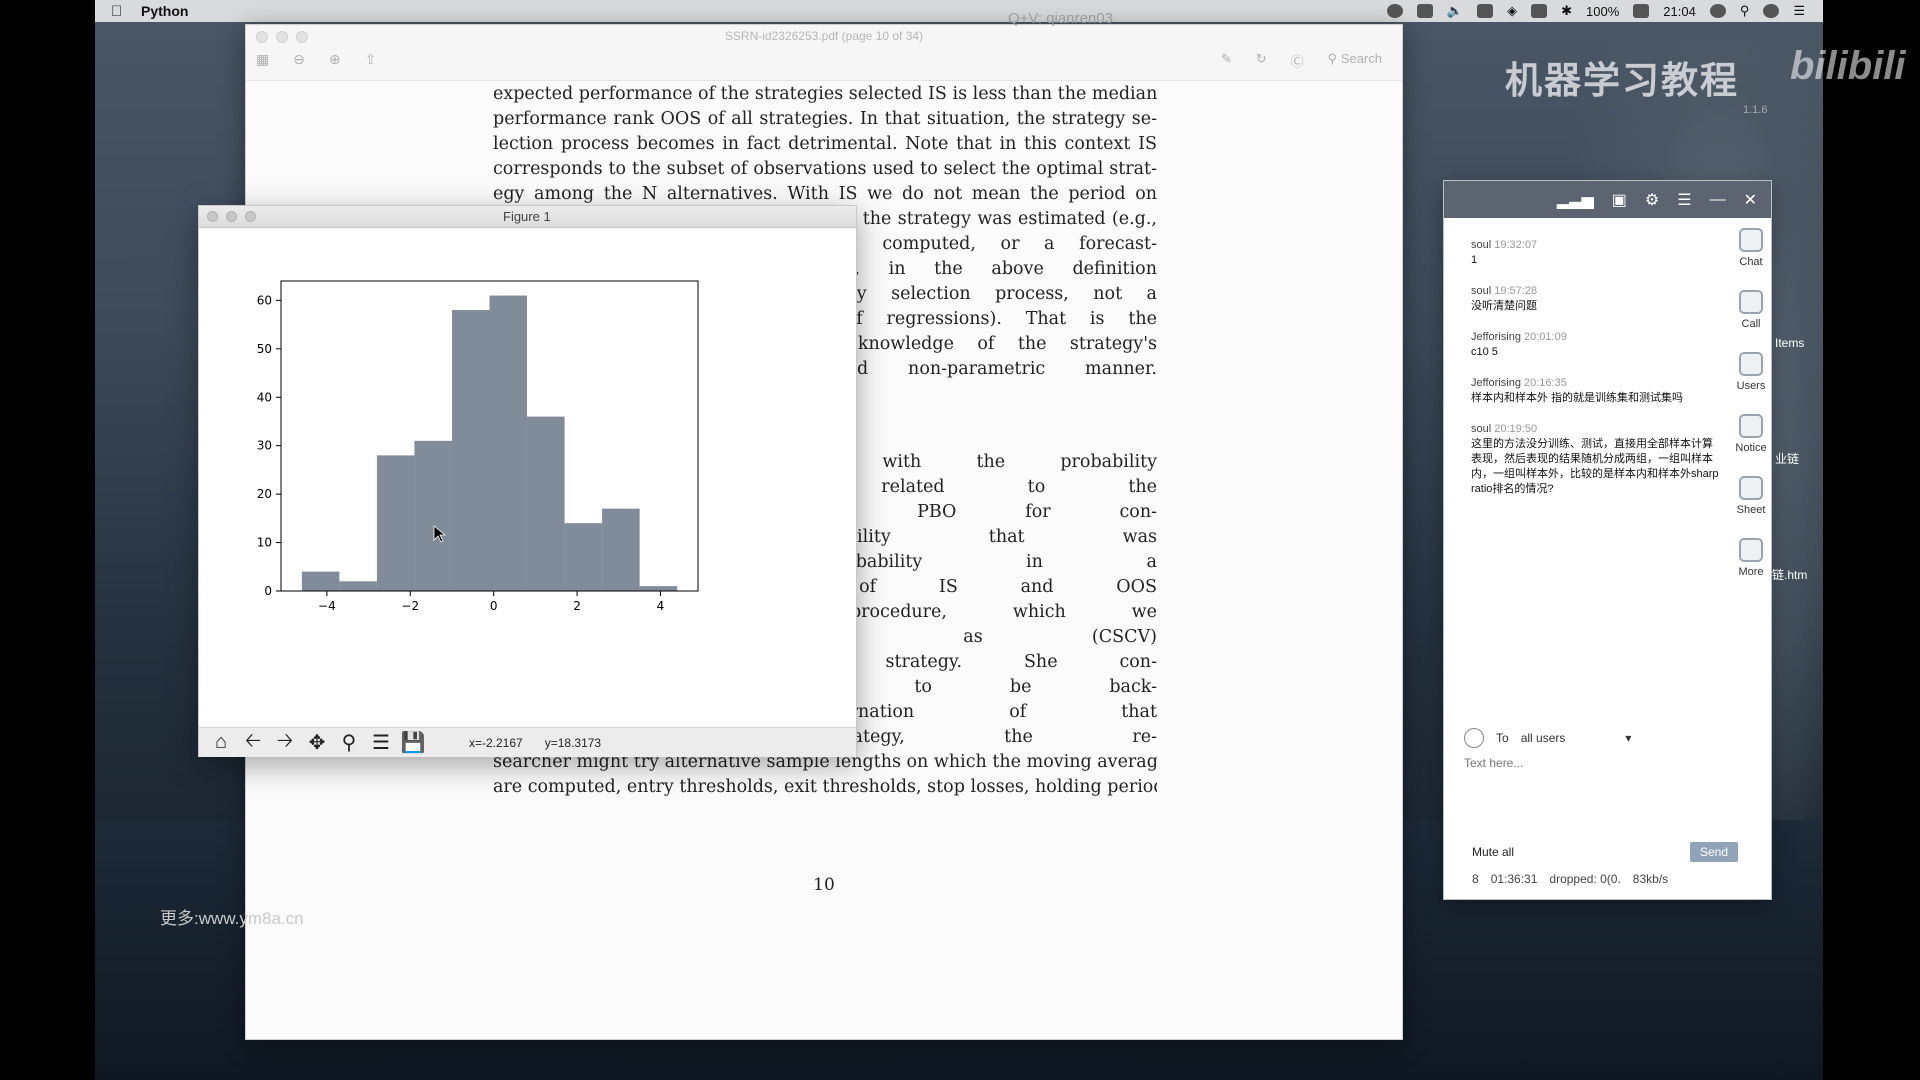 This screenshot has height=1080, width=1920. Describe the element at coordinates (1297, 61) in the screenshot. I see `annotate-icon: Ⓒ` at that location.